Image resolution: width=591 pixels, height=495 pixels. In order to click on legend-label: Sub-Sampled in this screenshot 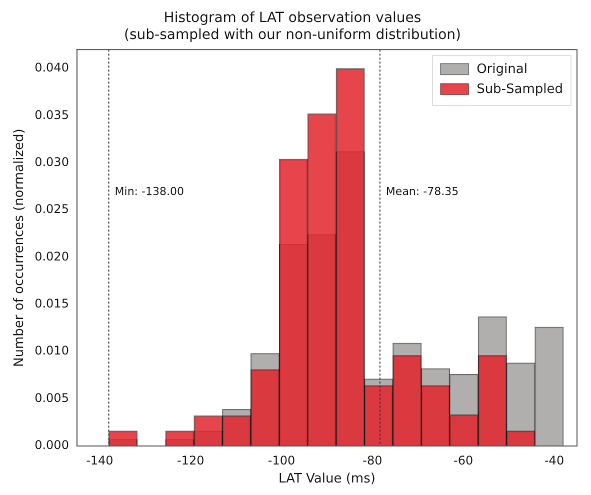, I will do `click(520, 89)`.